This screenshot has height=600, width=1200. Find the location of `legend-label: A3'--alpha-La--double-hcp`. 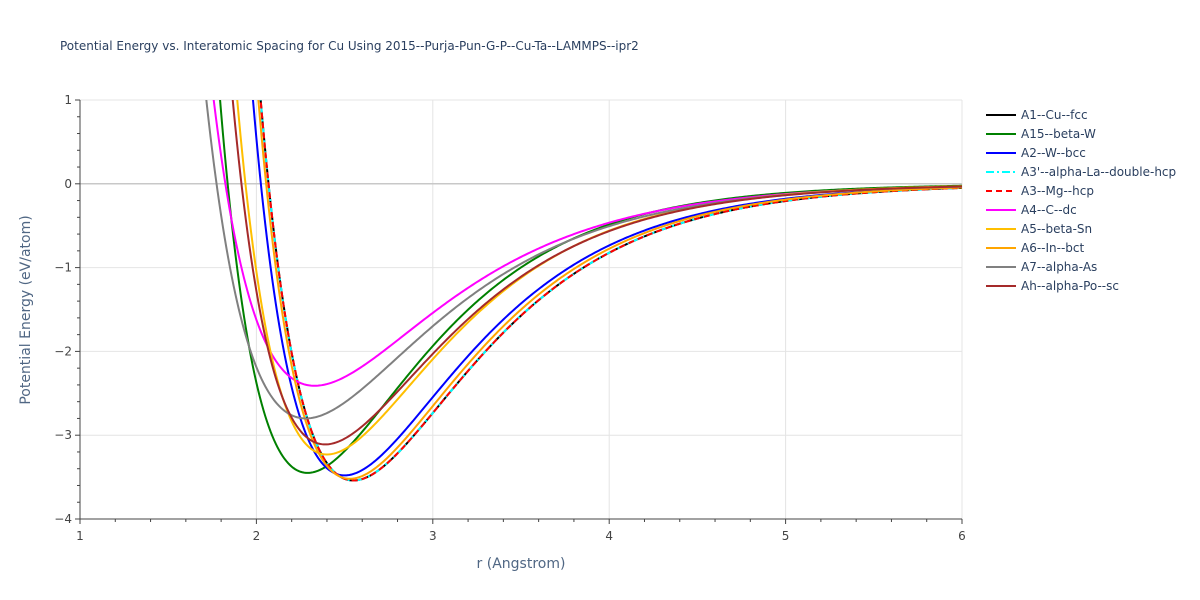

legend-label: A3'--alpha-La--double-hcp is located at coordinates (1098, 172).